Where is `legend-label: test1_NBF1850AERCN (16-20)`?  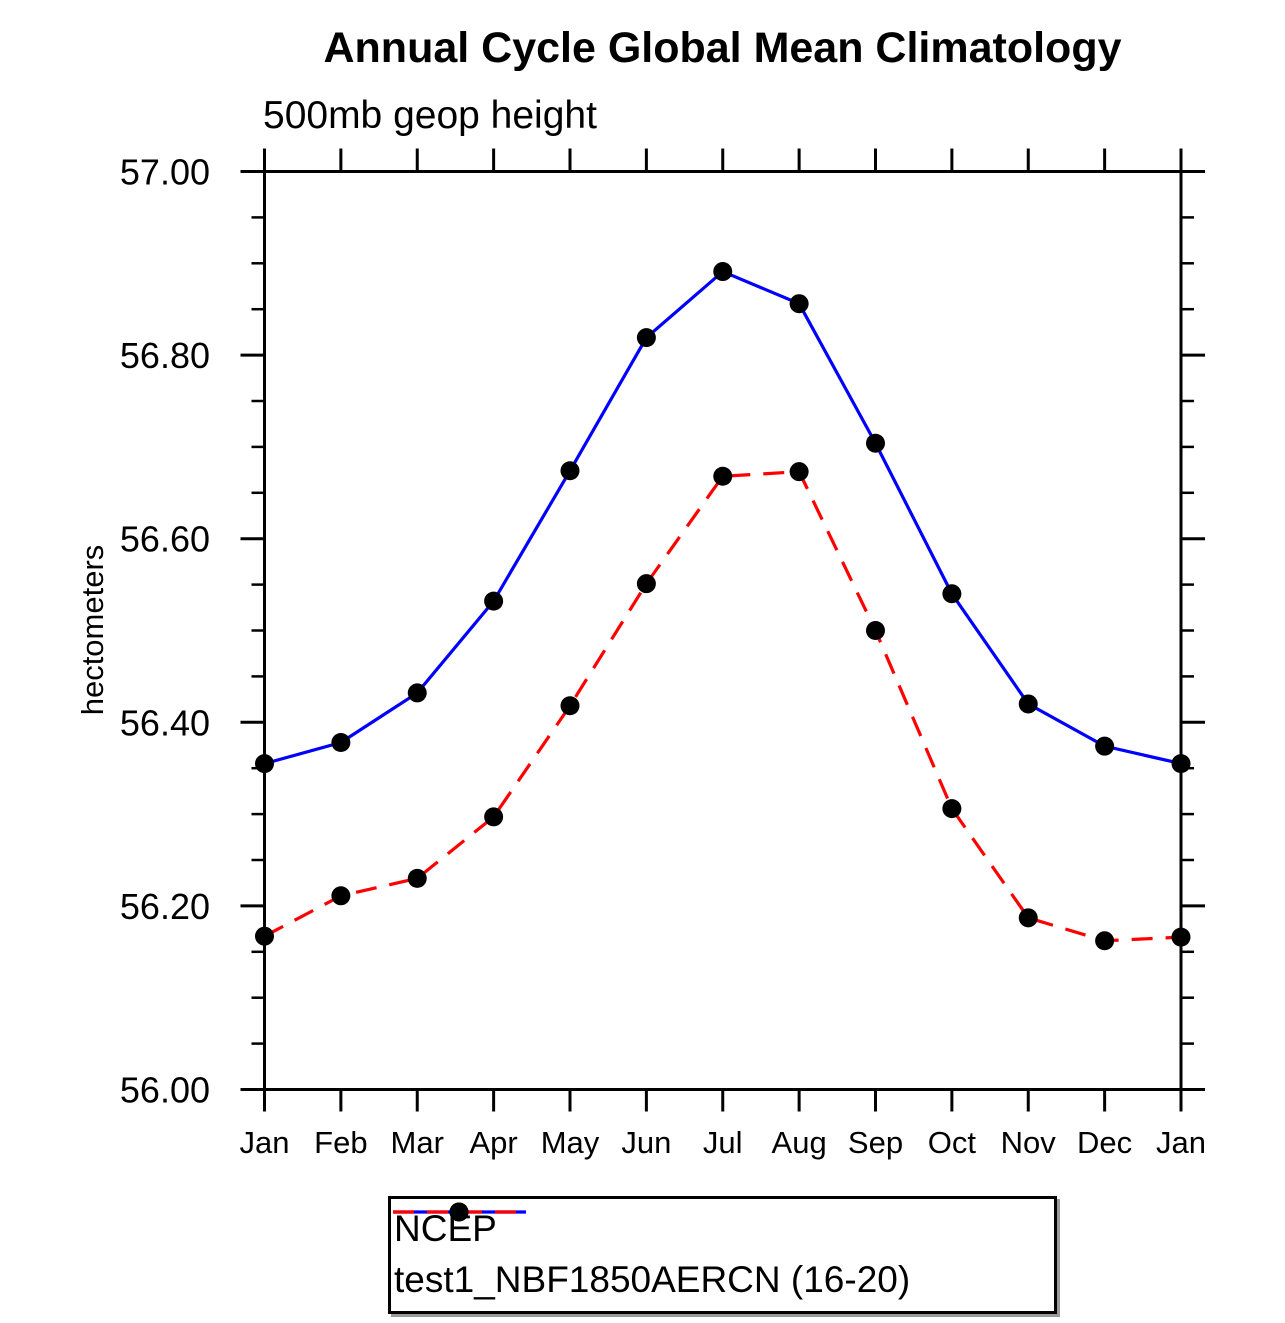 legend-label: test1_NBF1850AERCN (16-20) is located at coordinates (652, 1279).